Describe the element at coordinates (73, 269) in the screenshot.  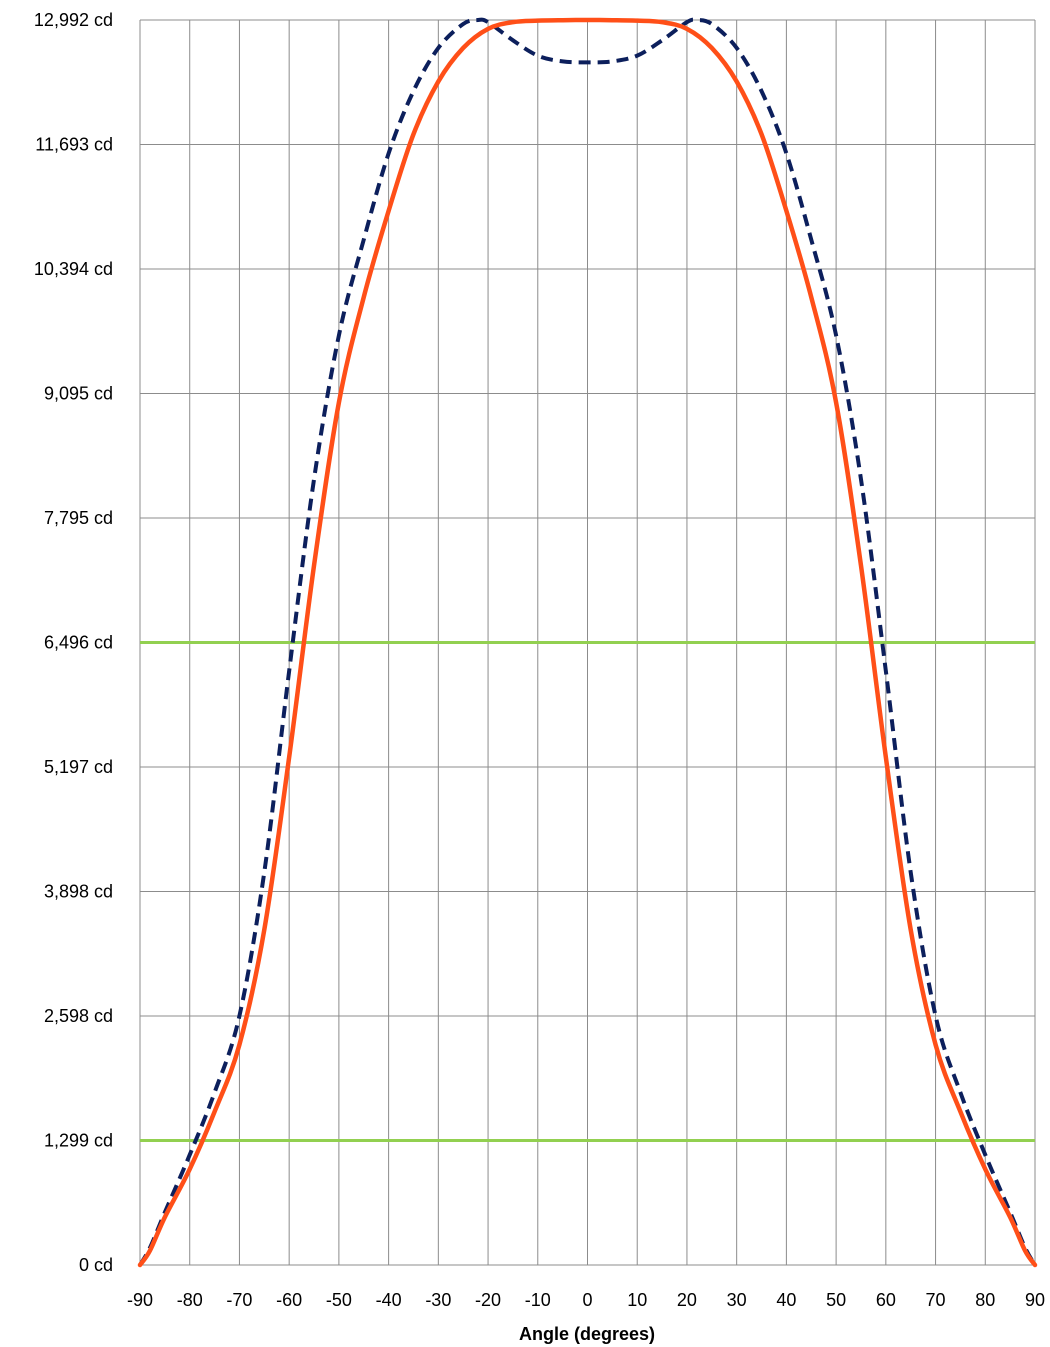
I see `y-tick-label: 10,394 cd` at that location.